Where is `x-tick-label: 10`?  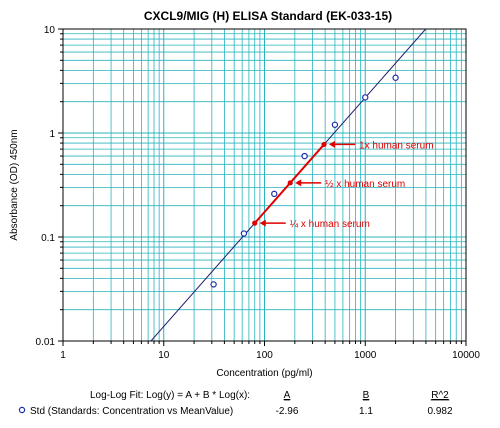
x-tick-label: 10 is located at coordinates (164, 355).